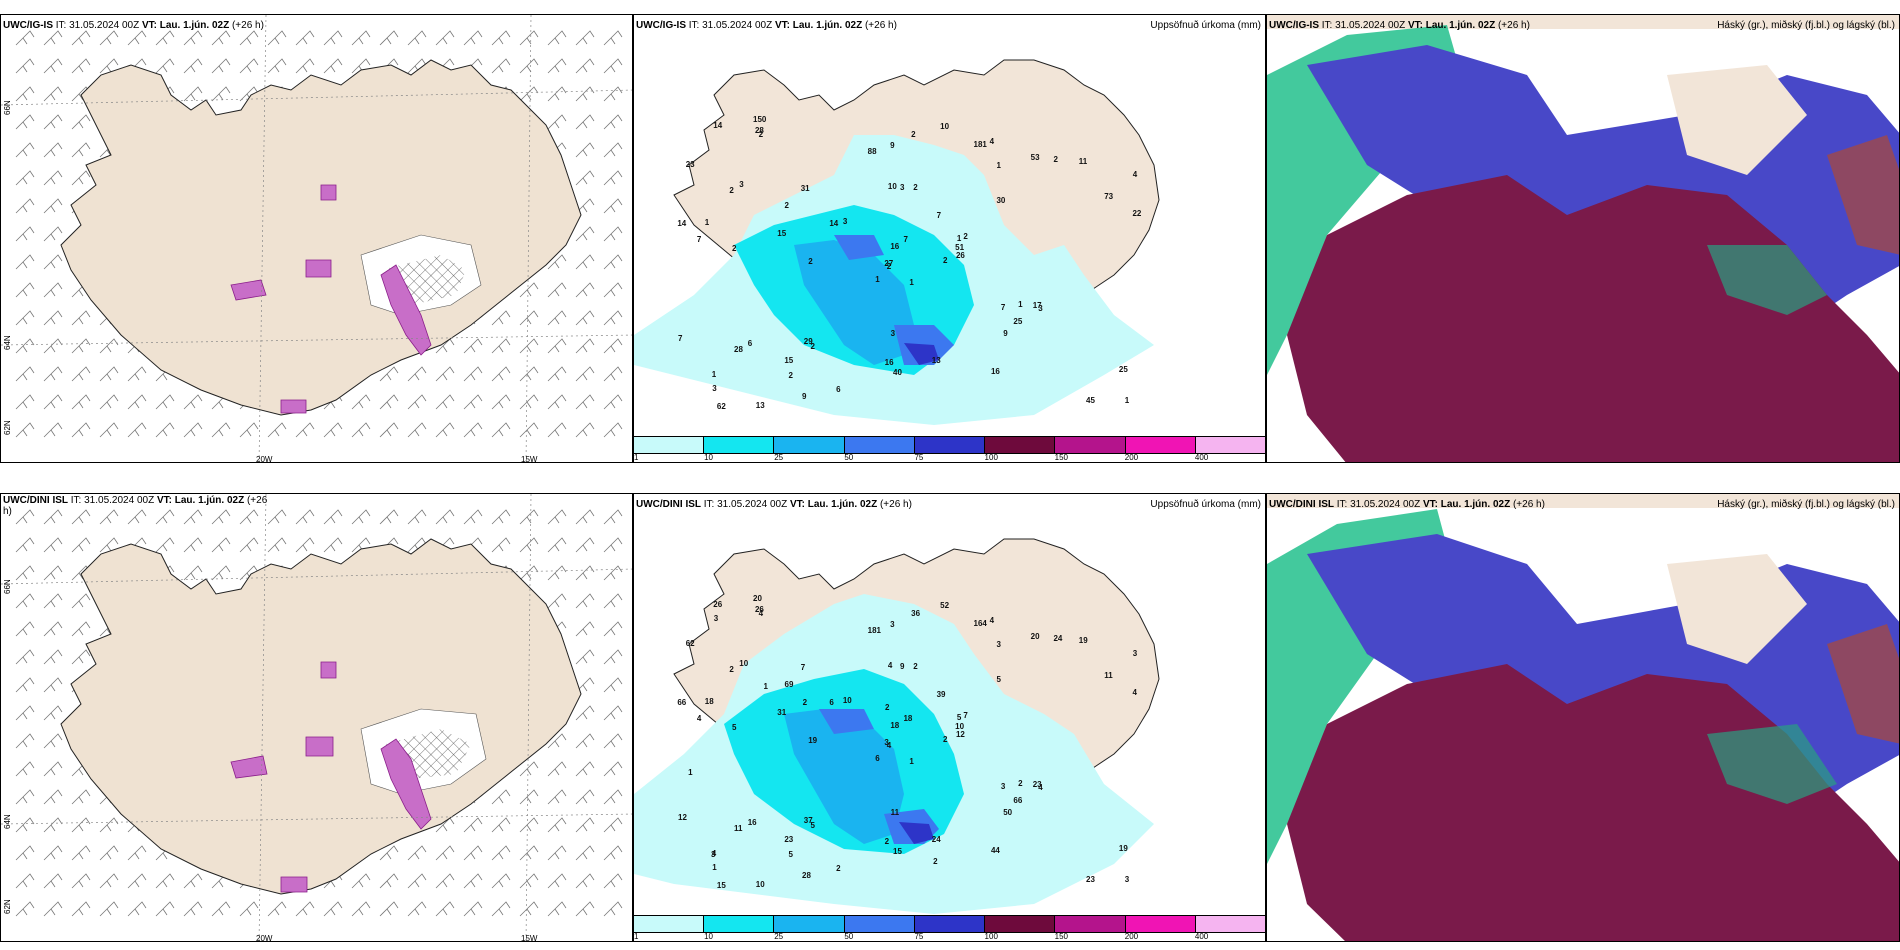 The height and width of the screenshot is (950, 1900). Describe the element at coordinates (995, 372) in the screenshot. I see `precip-value-label: 16` at that location.